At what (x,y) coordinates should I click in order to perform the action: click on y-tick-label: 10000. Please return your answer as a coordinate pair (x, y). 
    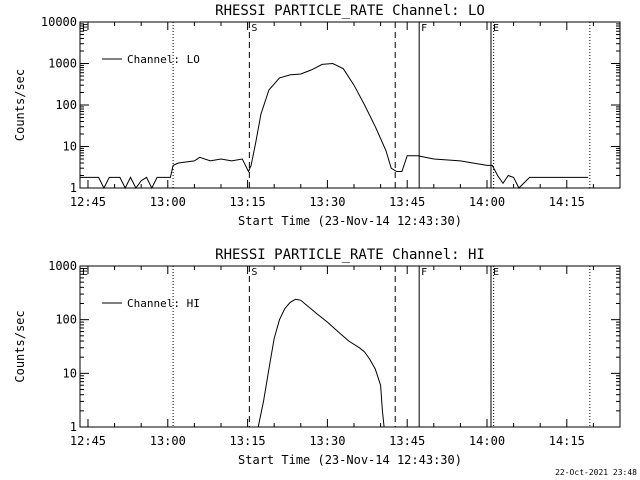
    Looking at the image, I should click on (59, 22).